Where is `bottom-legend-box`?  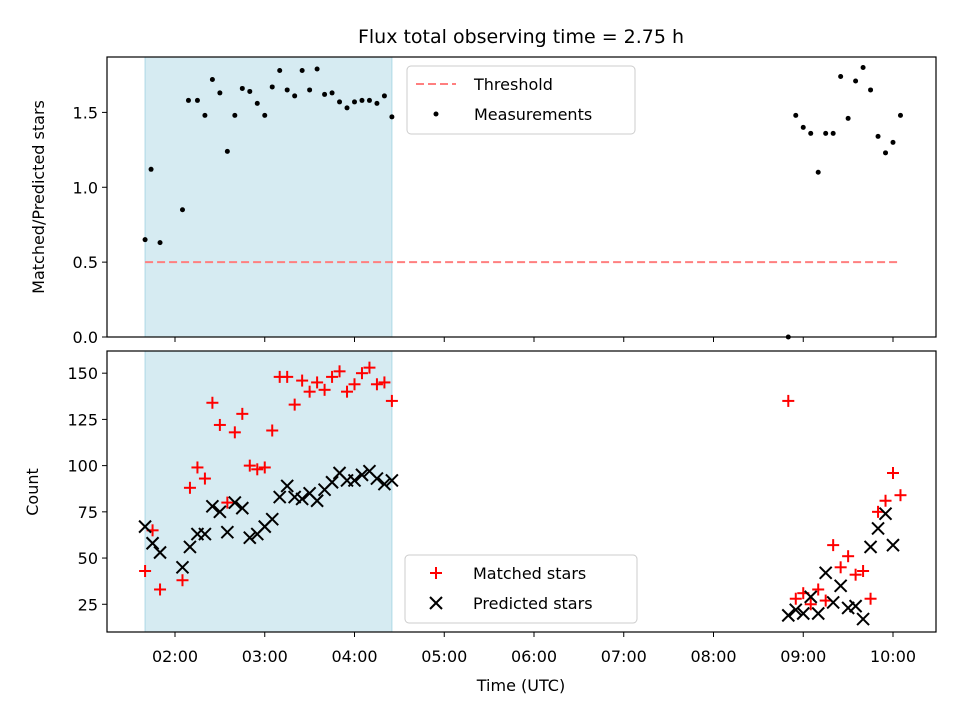
bottom-legend-box is located at coordinates (521, 589).